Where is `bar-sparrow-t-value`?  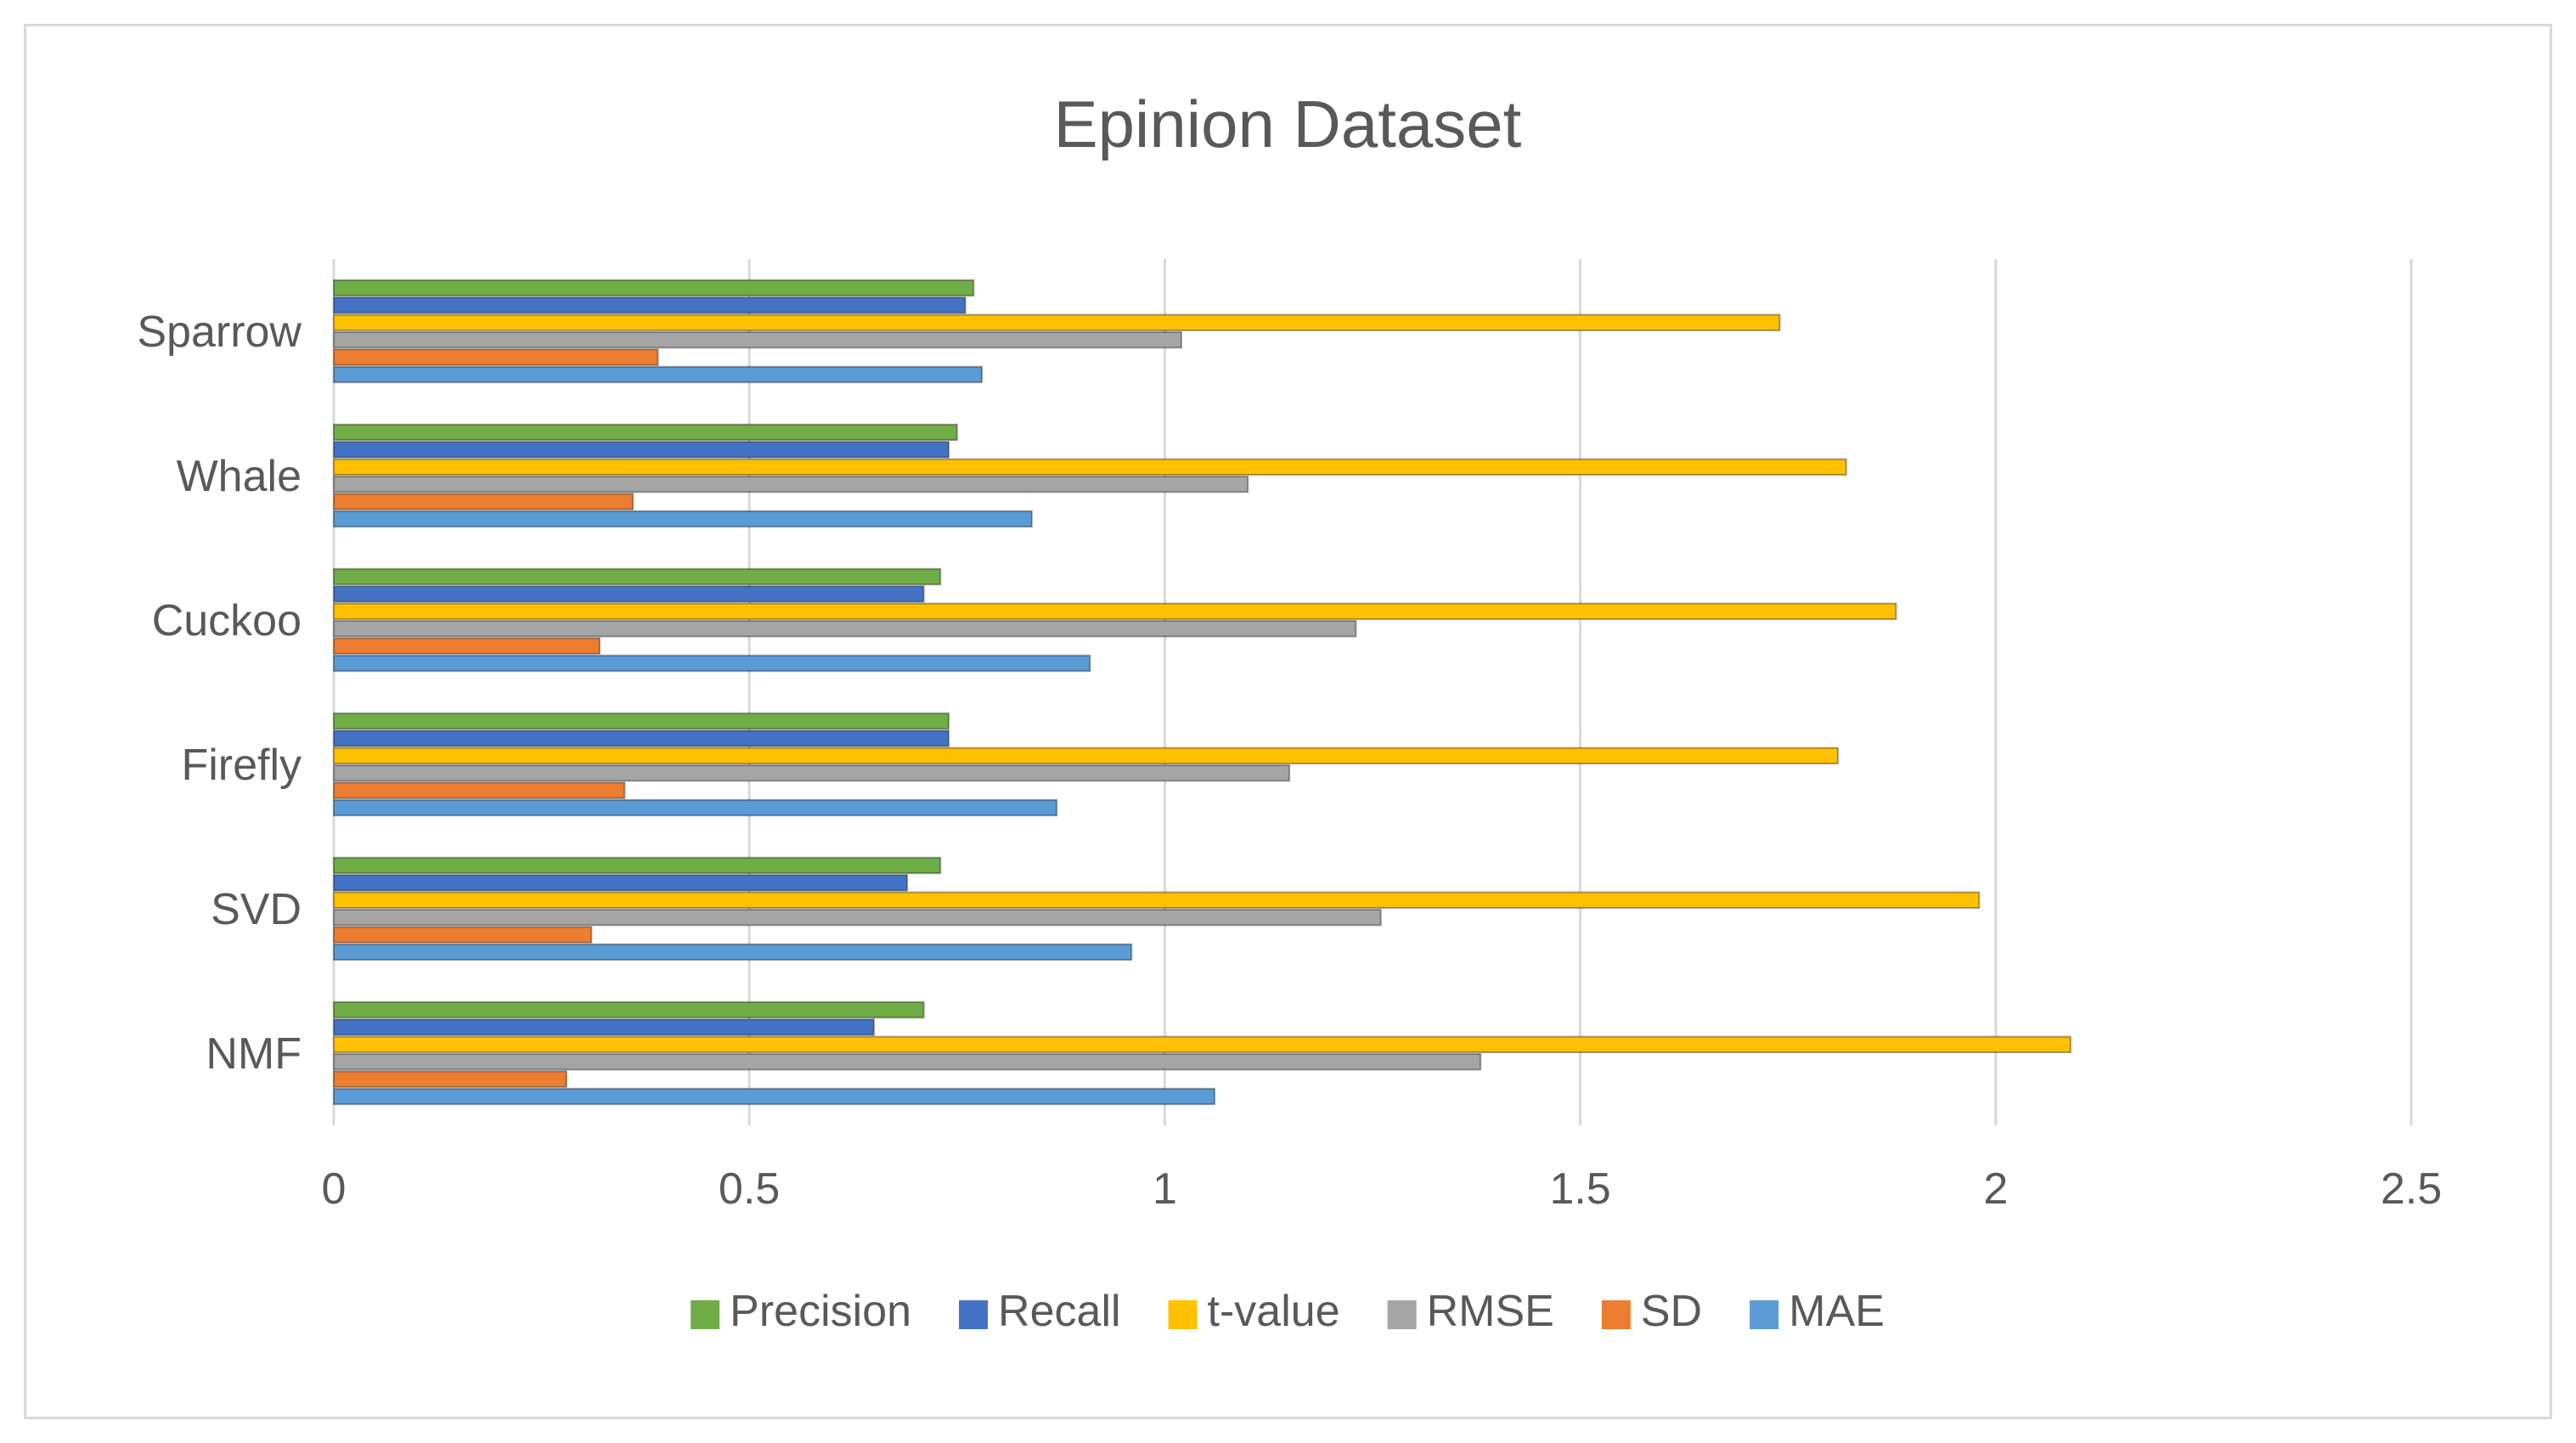
bar-sparrow-t-value is located at coordinates (1057, 322).